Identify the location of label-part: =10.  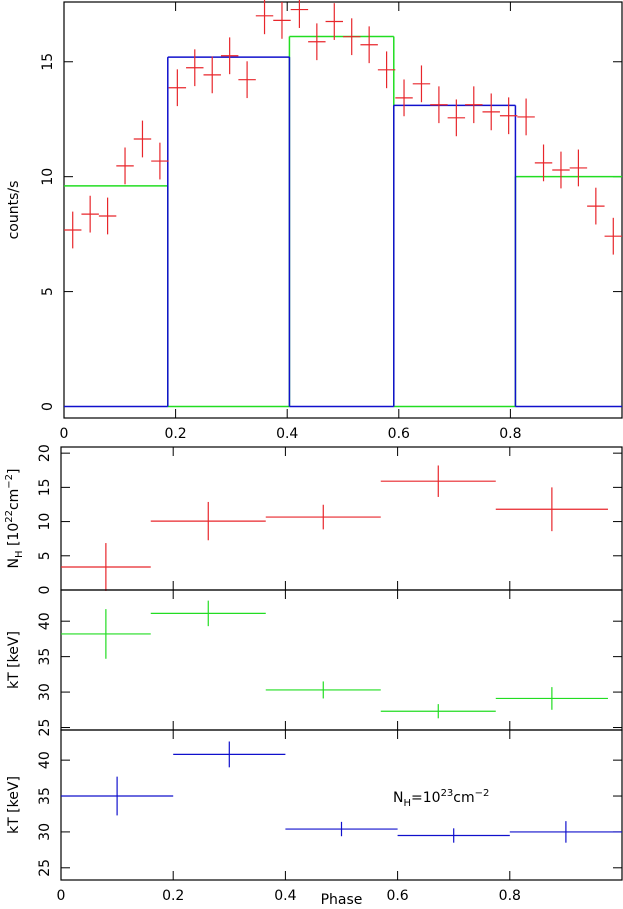
(426, 798).